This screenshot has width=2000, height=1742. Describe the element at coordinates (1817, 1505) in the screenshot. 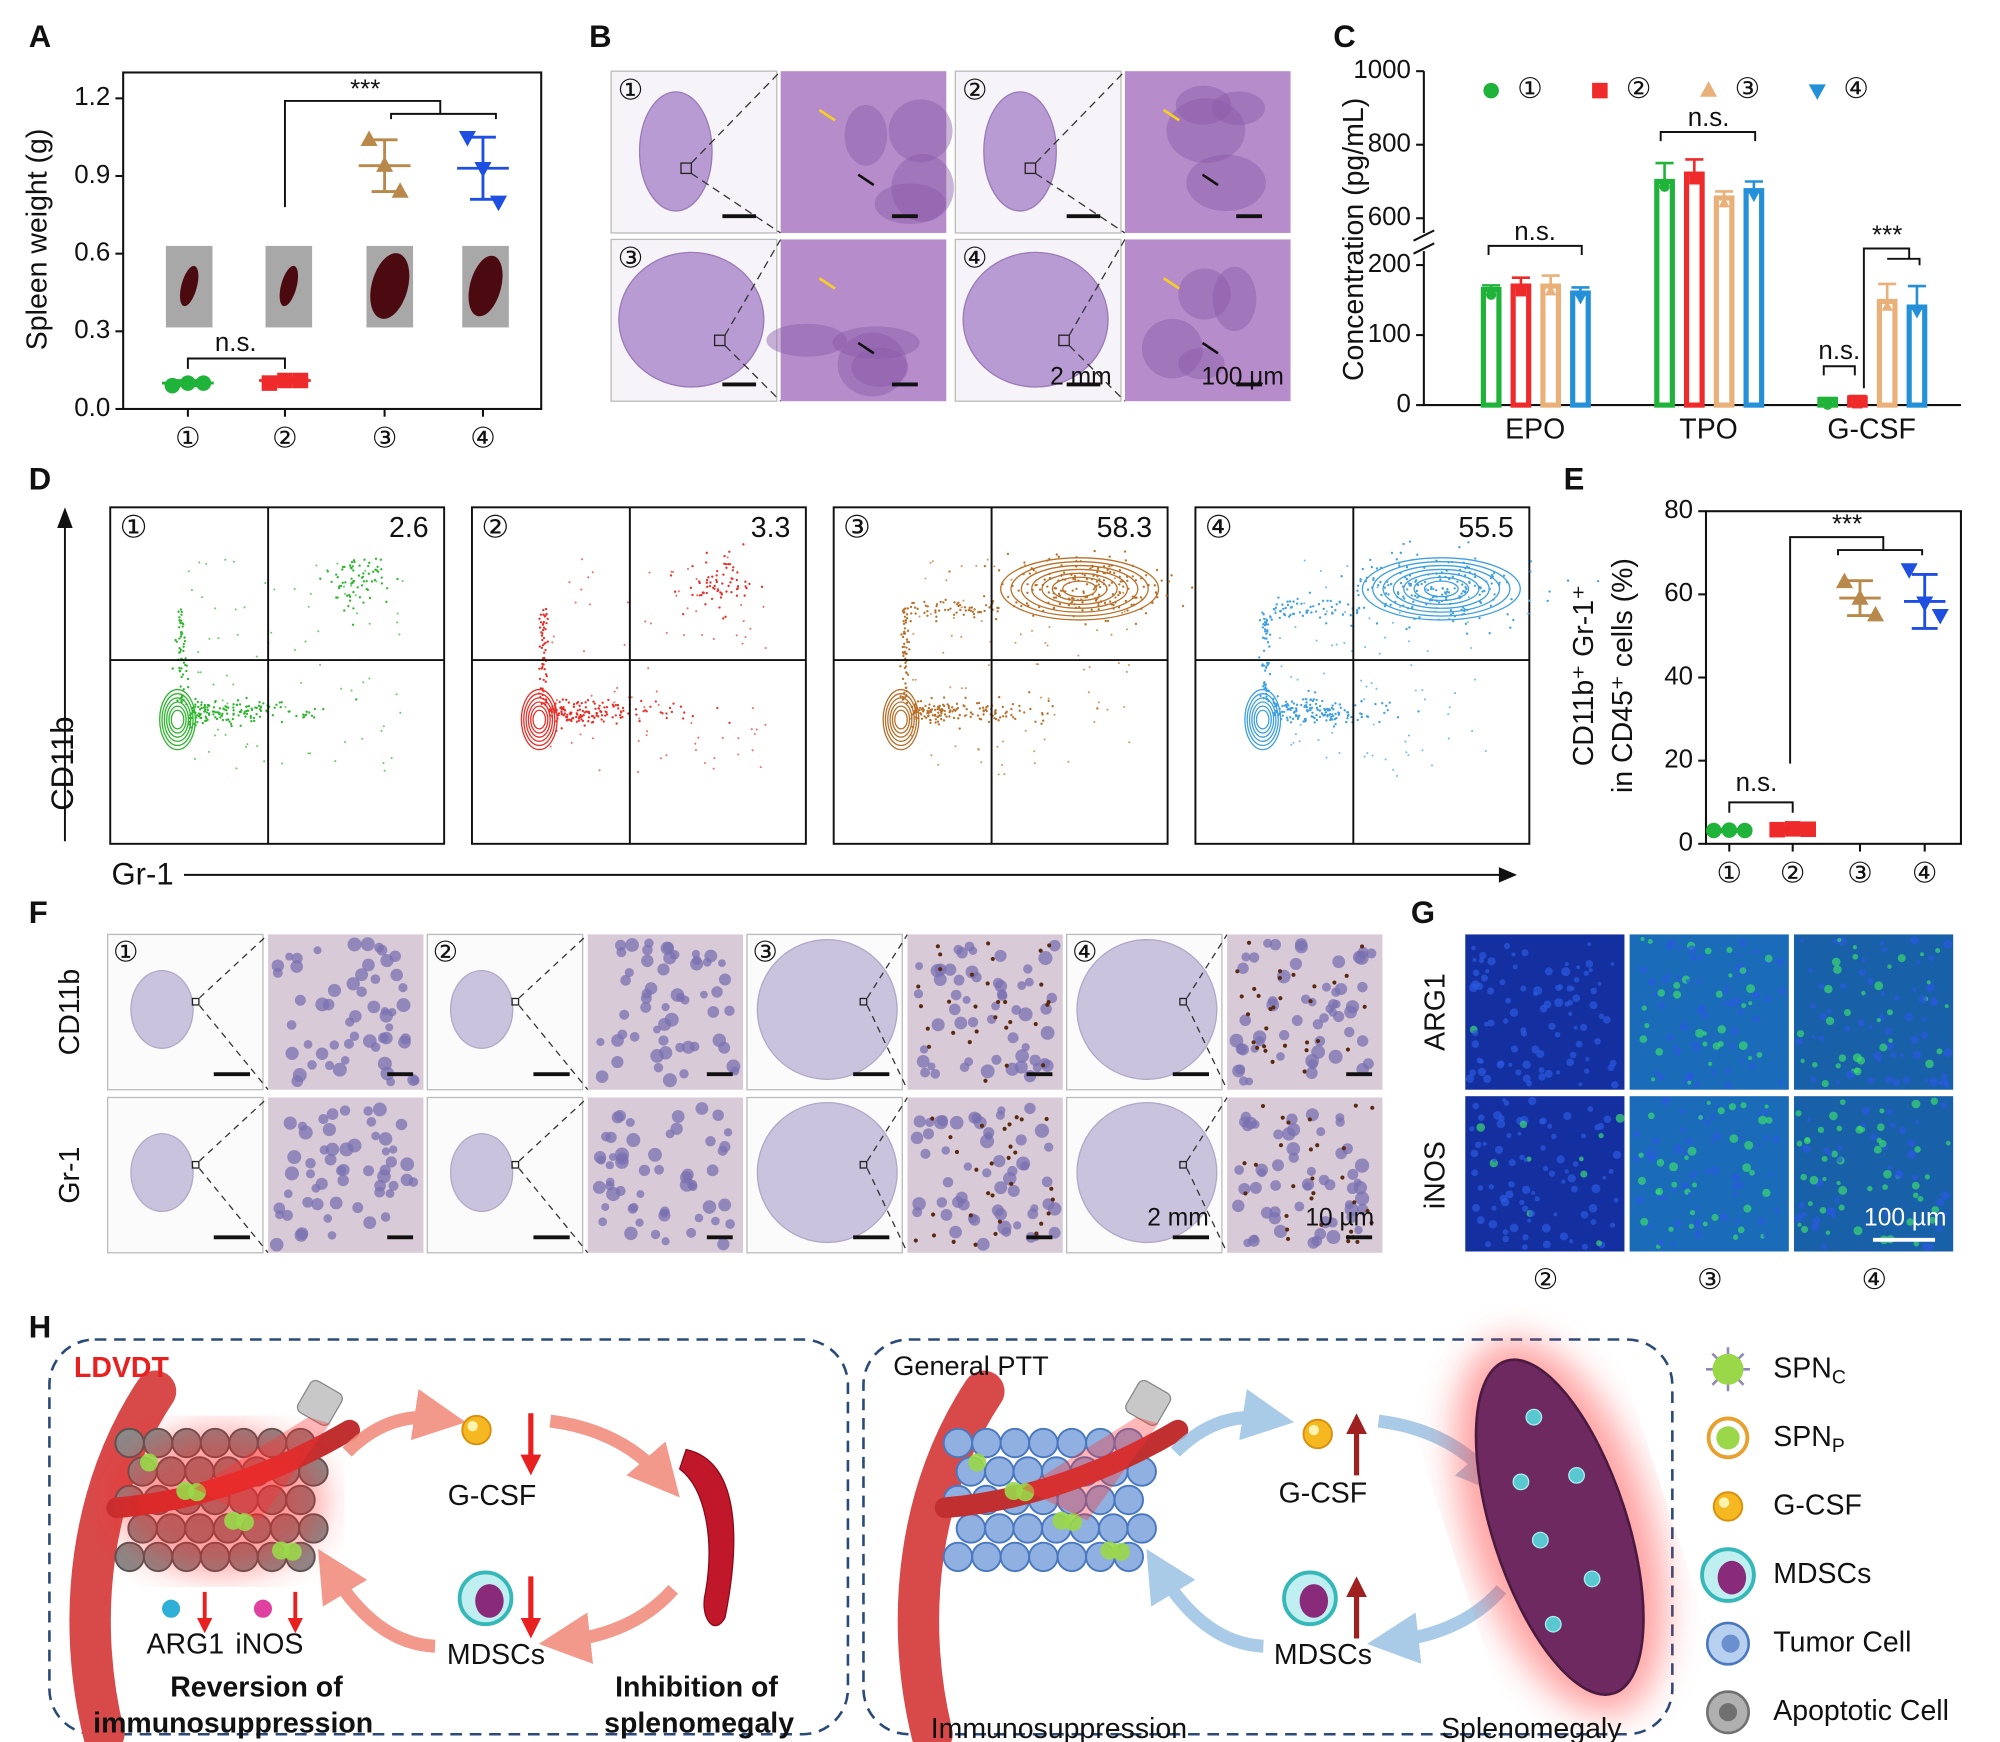

I see `legend-label: G-CSF` at that location.